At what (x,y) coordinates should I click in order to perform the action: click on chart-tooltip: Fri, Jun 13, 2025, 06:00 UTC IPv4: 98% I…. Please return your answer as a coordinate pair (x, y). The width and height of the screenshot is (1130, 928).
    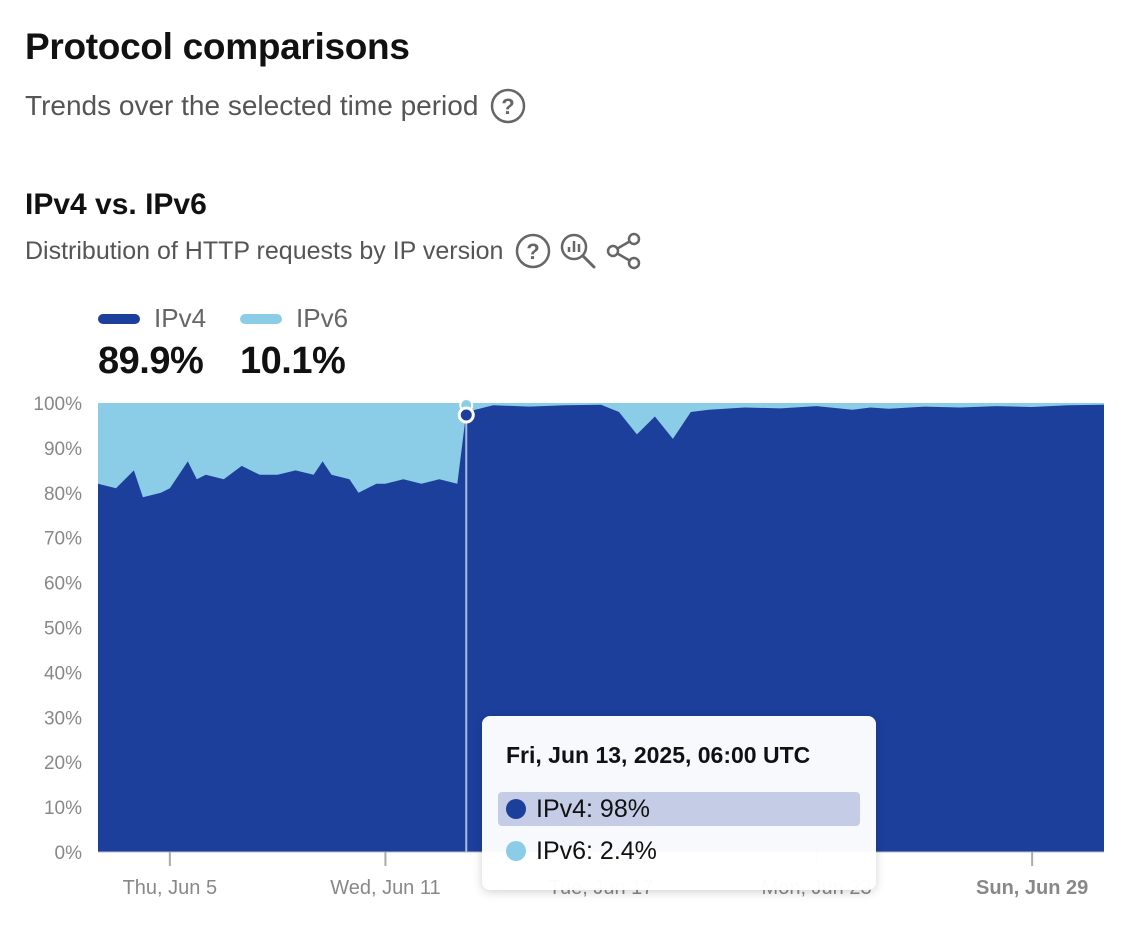
    Looking at the image, I should click on (679, 803).